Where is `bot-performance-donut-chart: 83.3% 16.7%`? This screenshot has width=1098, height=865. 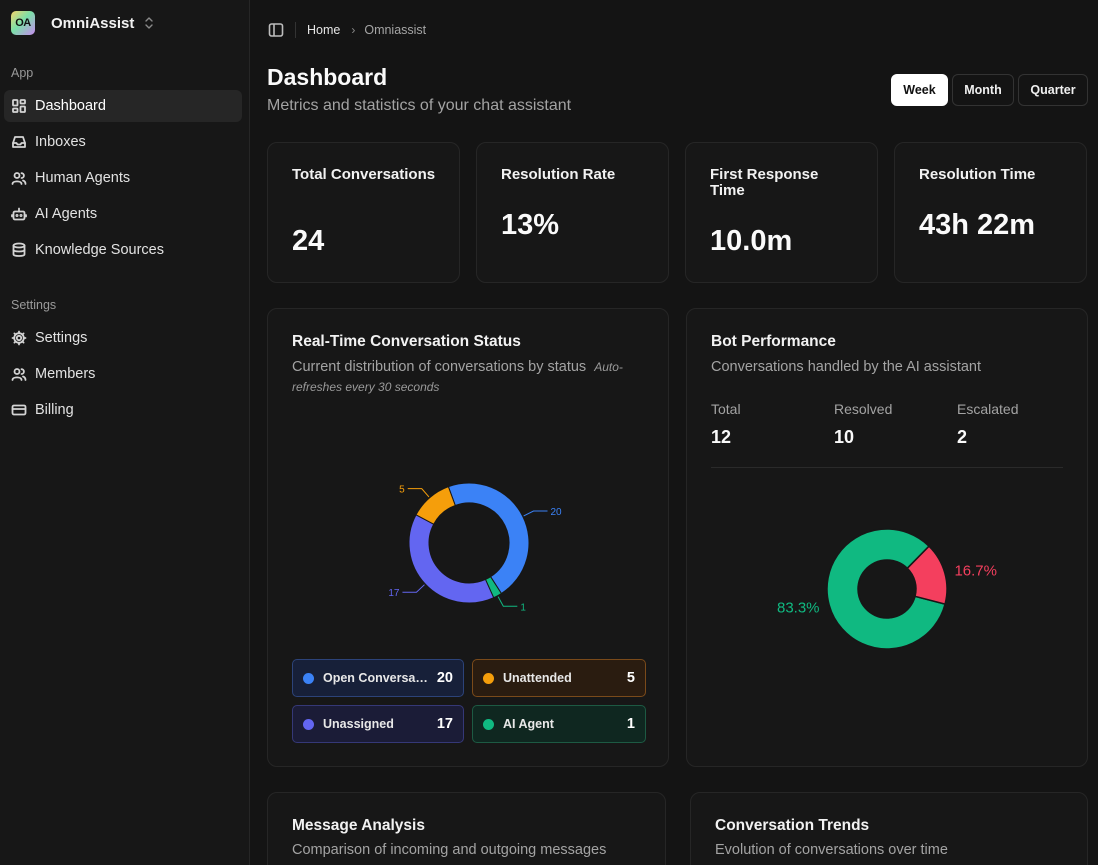
bot-performance-donut-chart: 83.3% 16.7% is located at coordinates (887, 589).